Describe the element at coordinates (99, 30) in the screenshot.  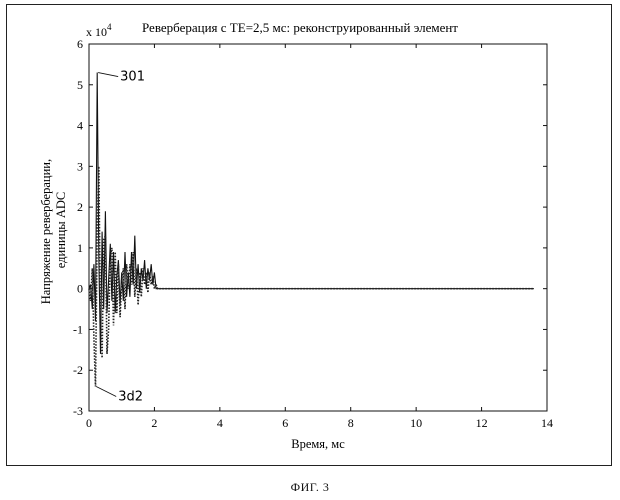
I see `y-multiplier: x 104` at that location.